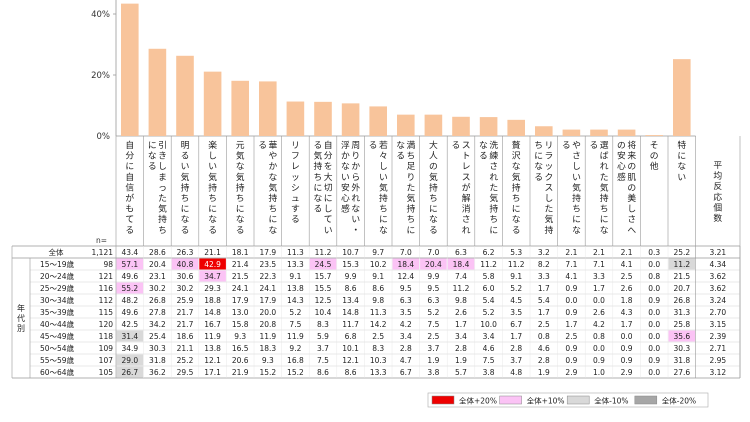 This screenshot has height=422, width=750. Describe the element at coordinates (185, 360) in the screenshot. I see `cell-value: 25.2` at that location.